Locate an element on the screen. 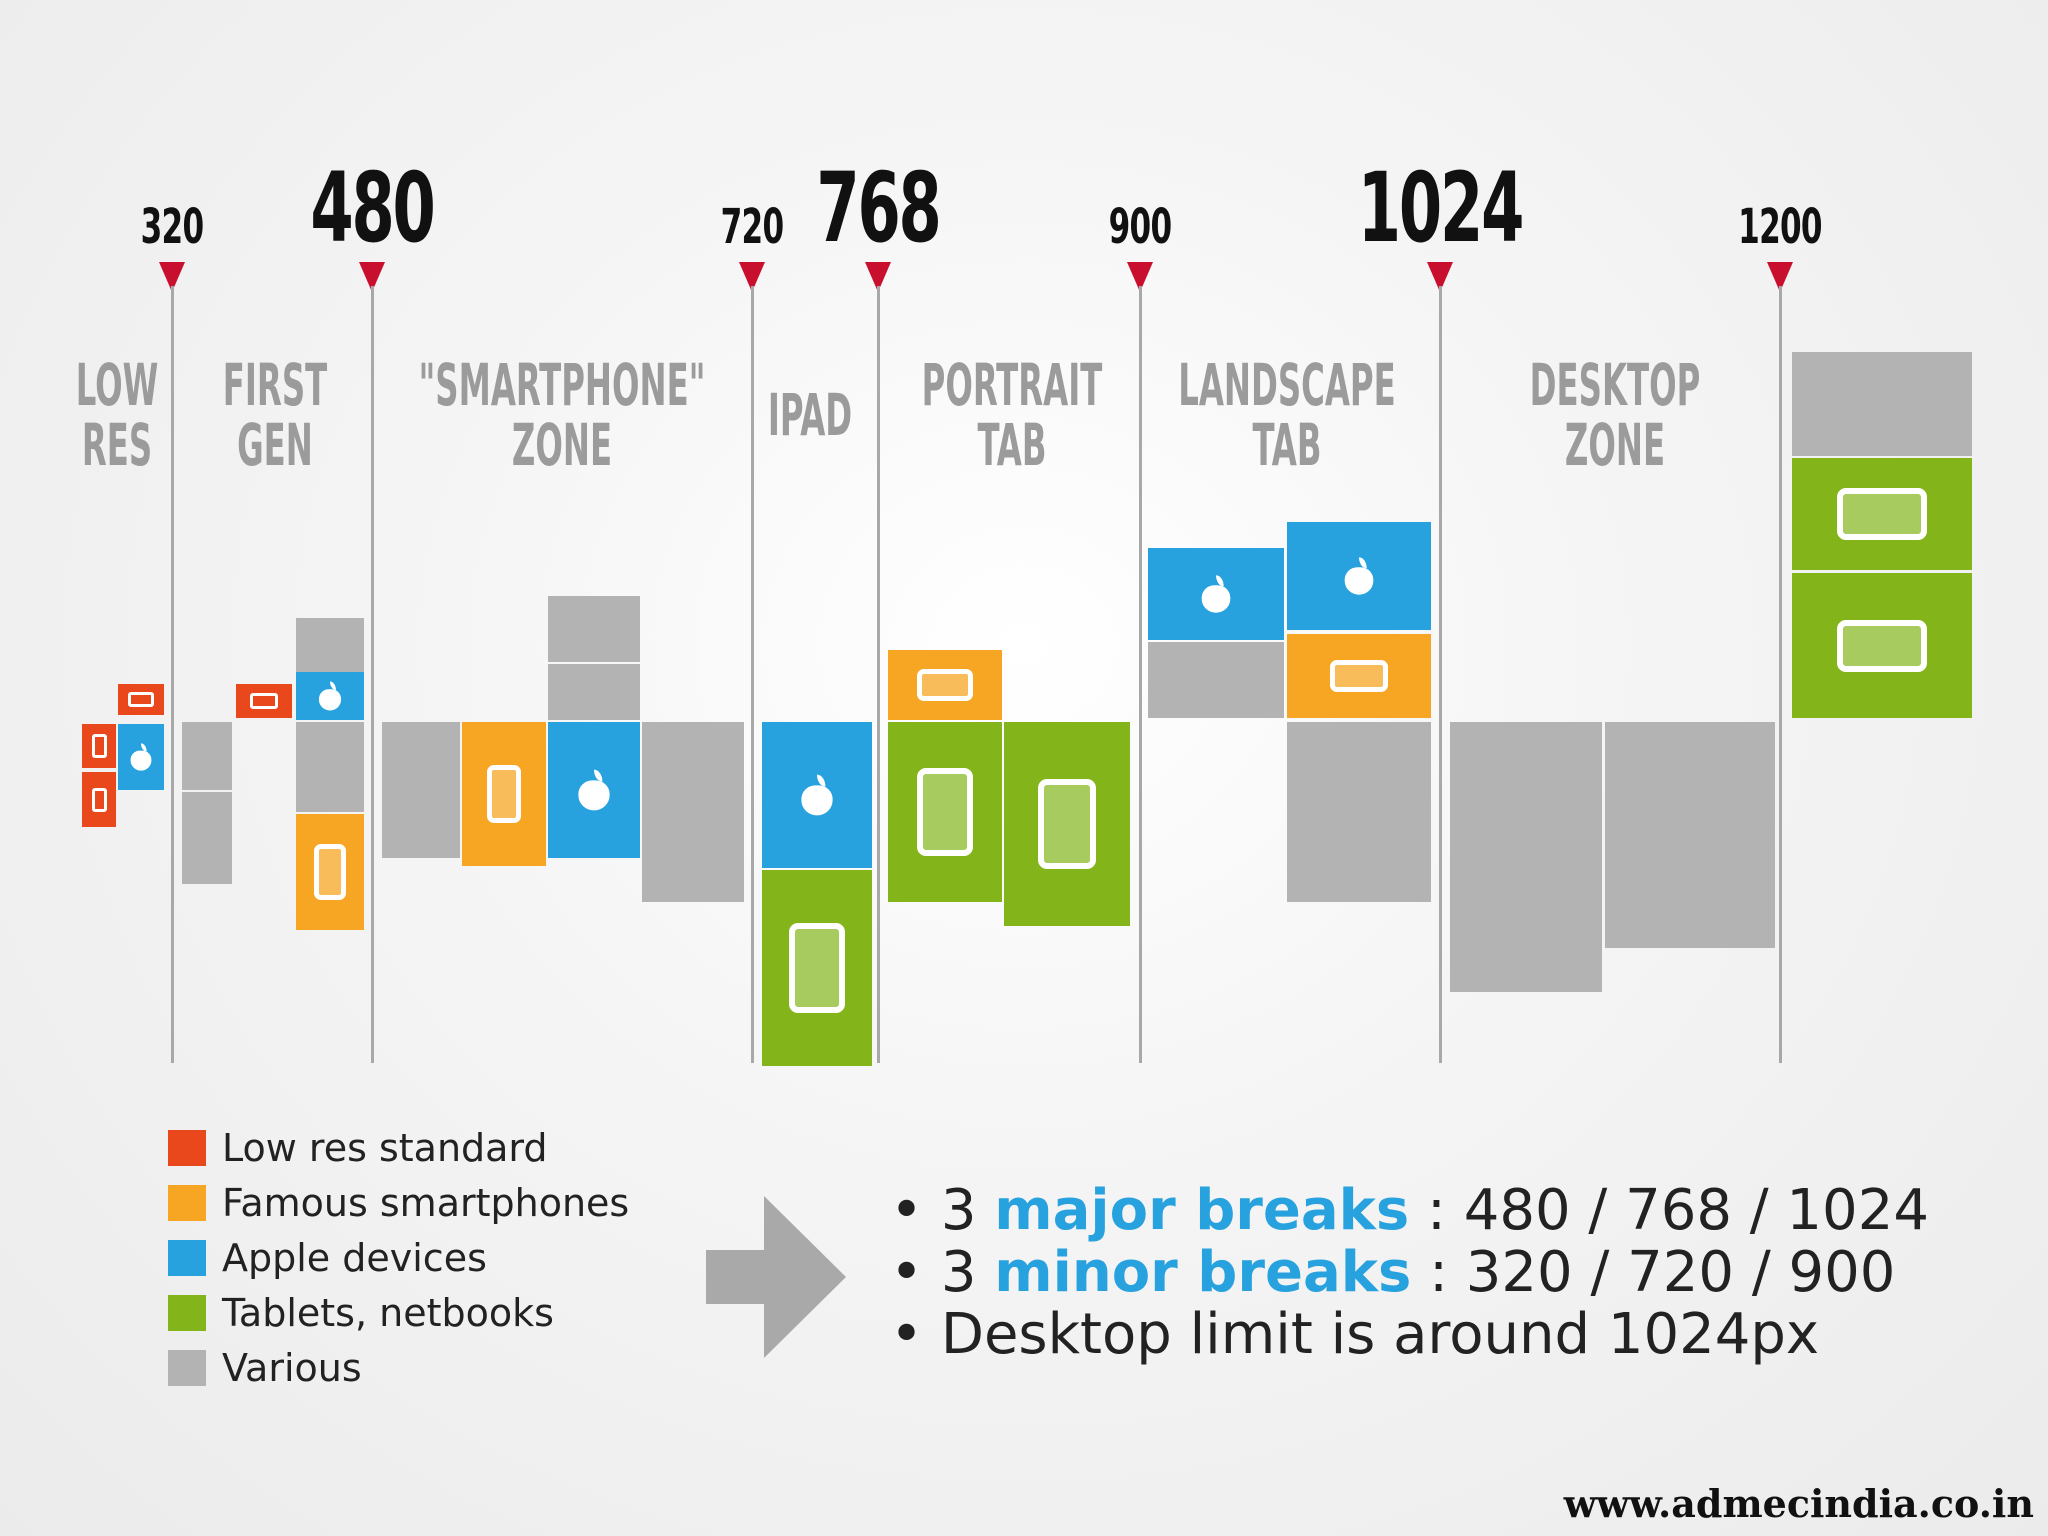 This screenshot has height=1536, width=2048. legend-label: Famous smartphones is located at coordinates (426, 1202).